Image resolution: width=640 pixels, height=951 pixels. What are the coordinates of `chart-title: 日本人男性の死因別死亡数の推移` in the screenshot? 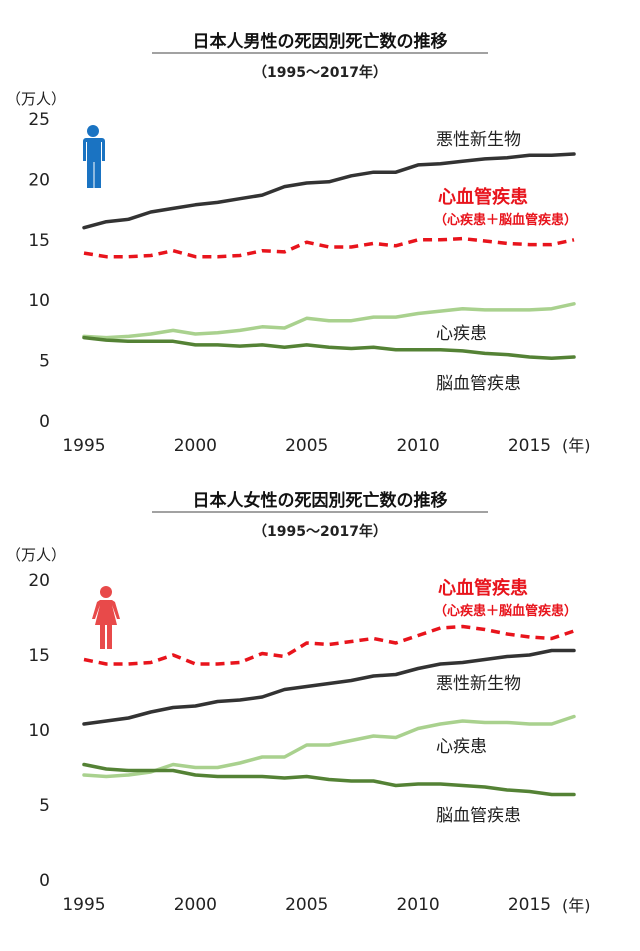 It's located at (320, 41).